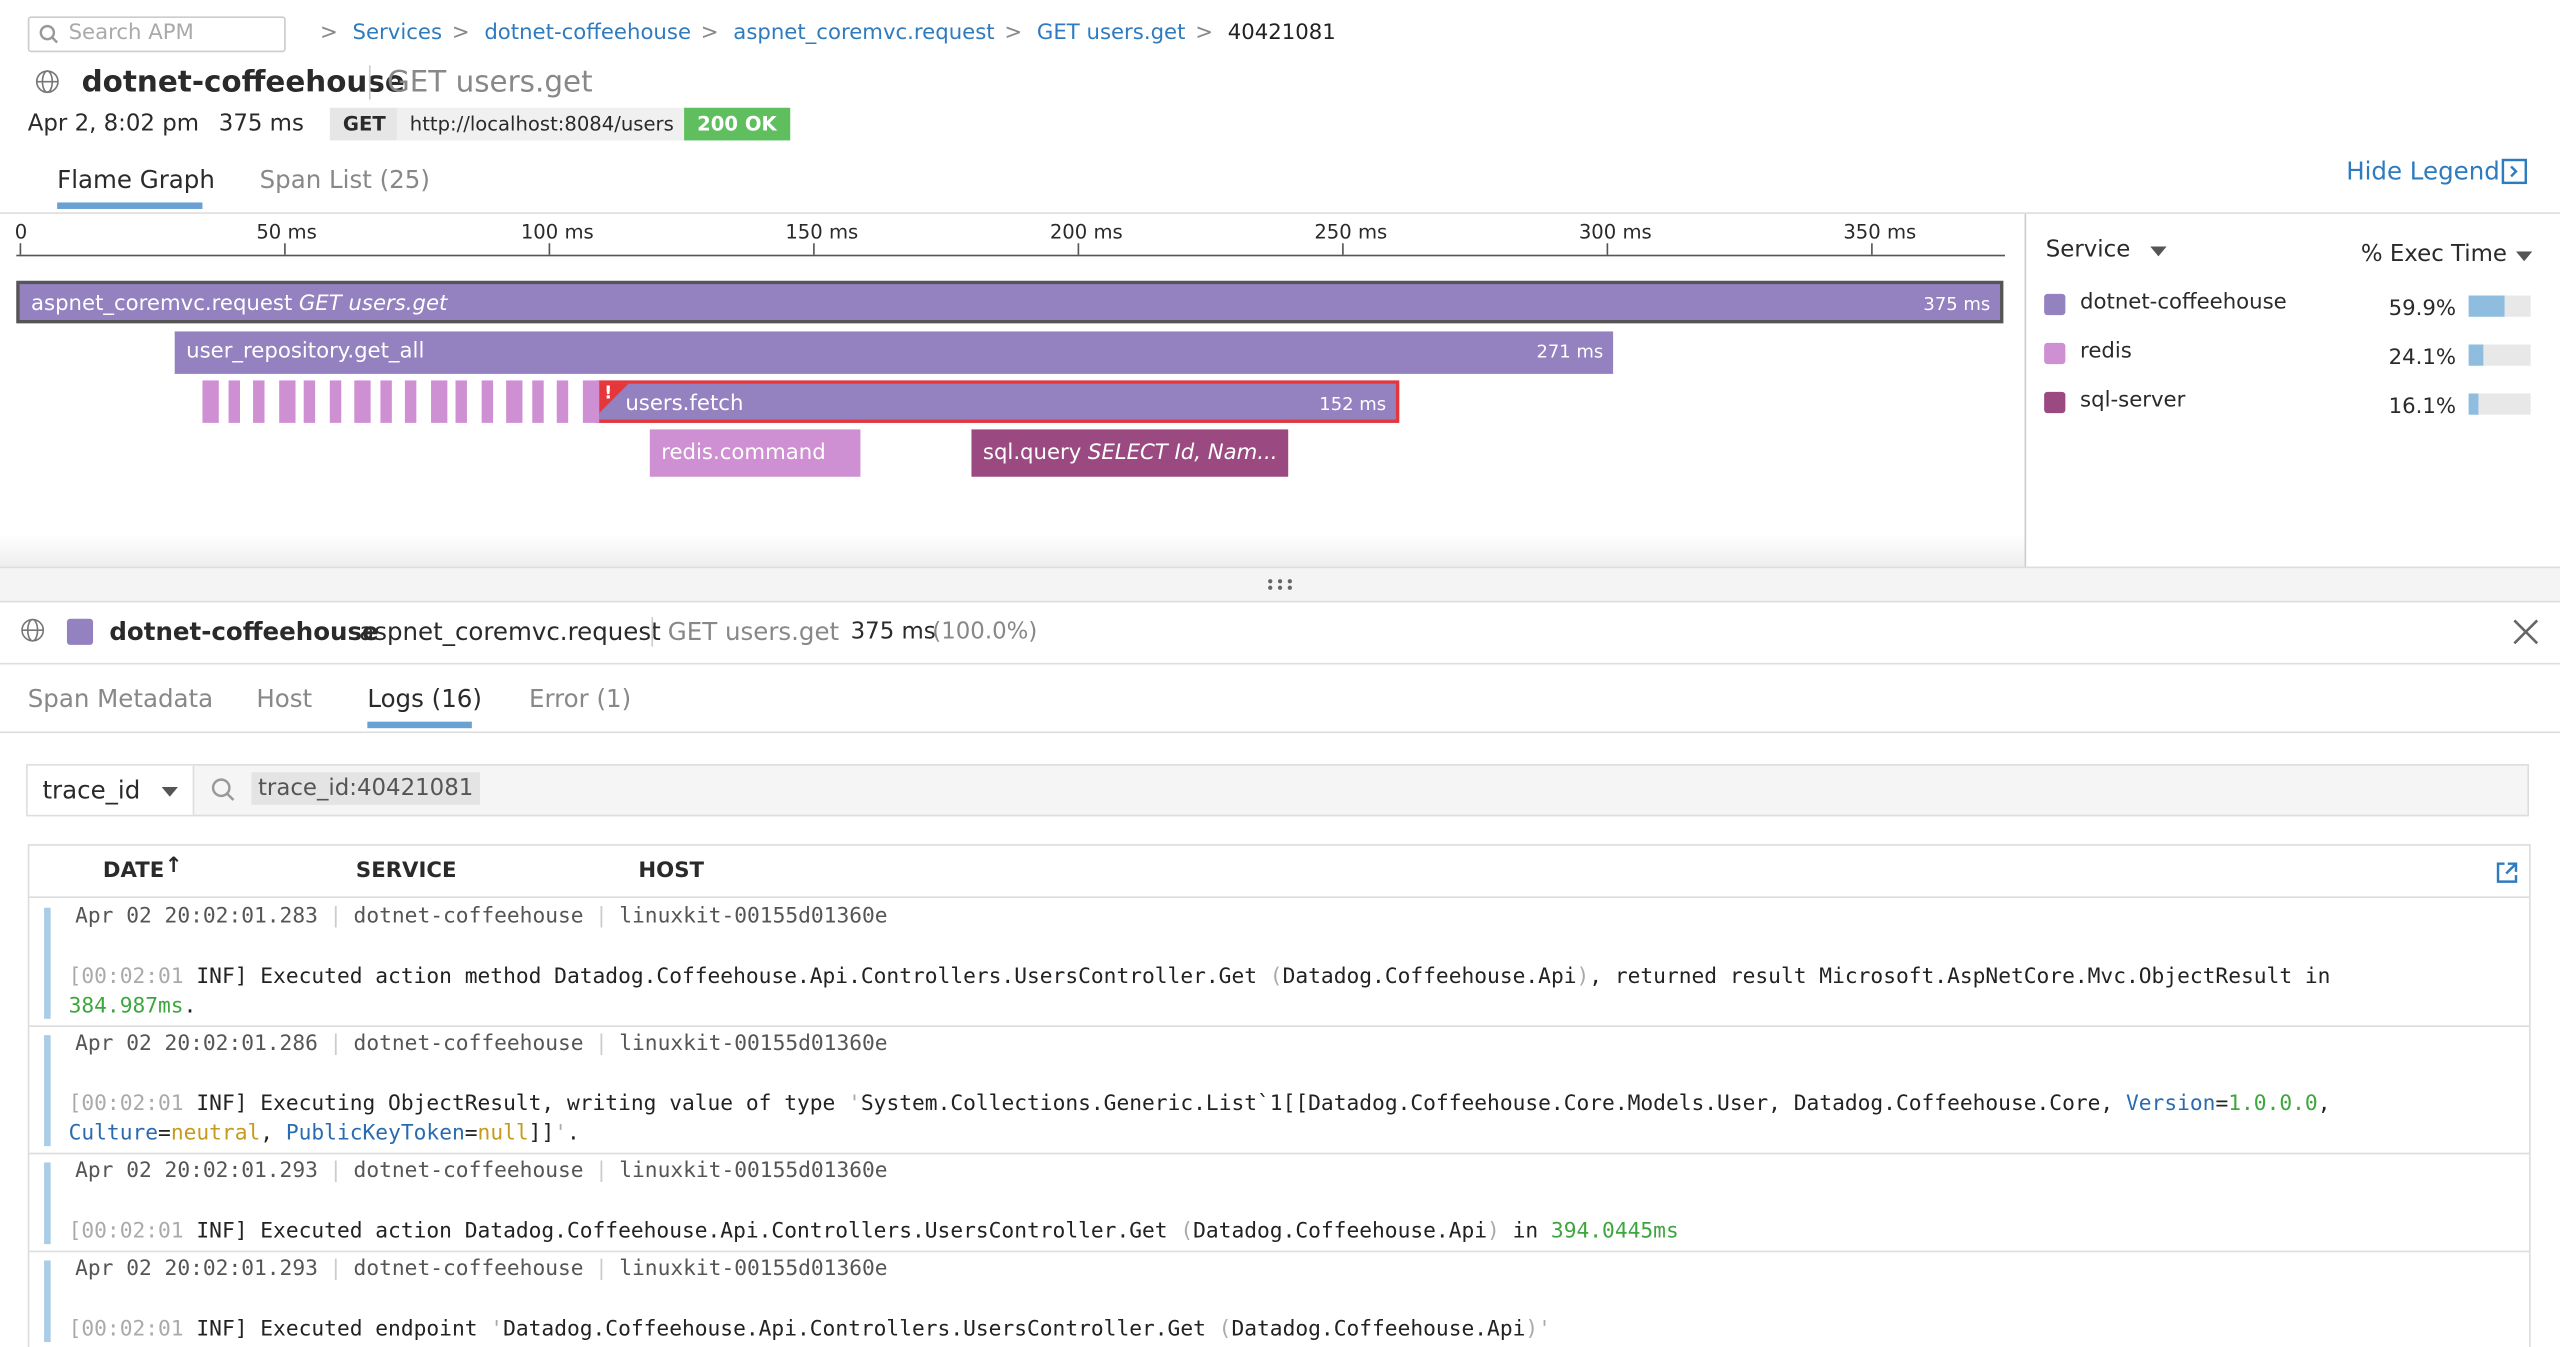 This screenshot has height=1347, width=2560. What do you see at coordinates (196, 1044) in the screenshot?
I see `log-date: Apr 02 20:02:01.286` at bounding box center [196, 1044].